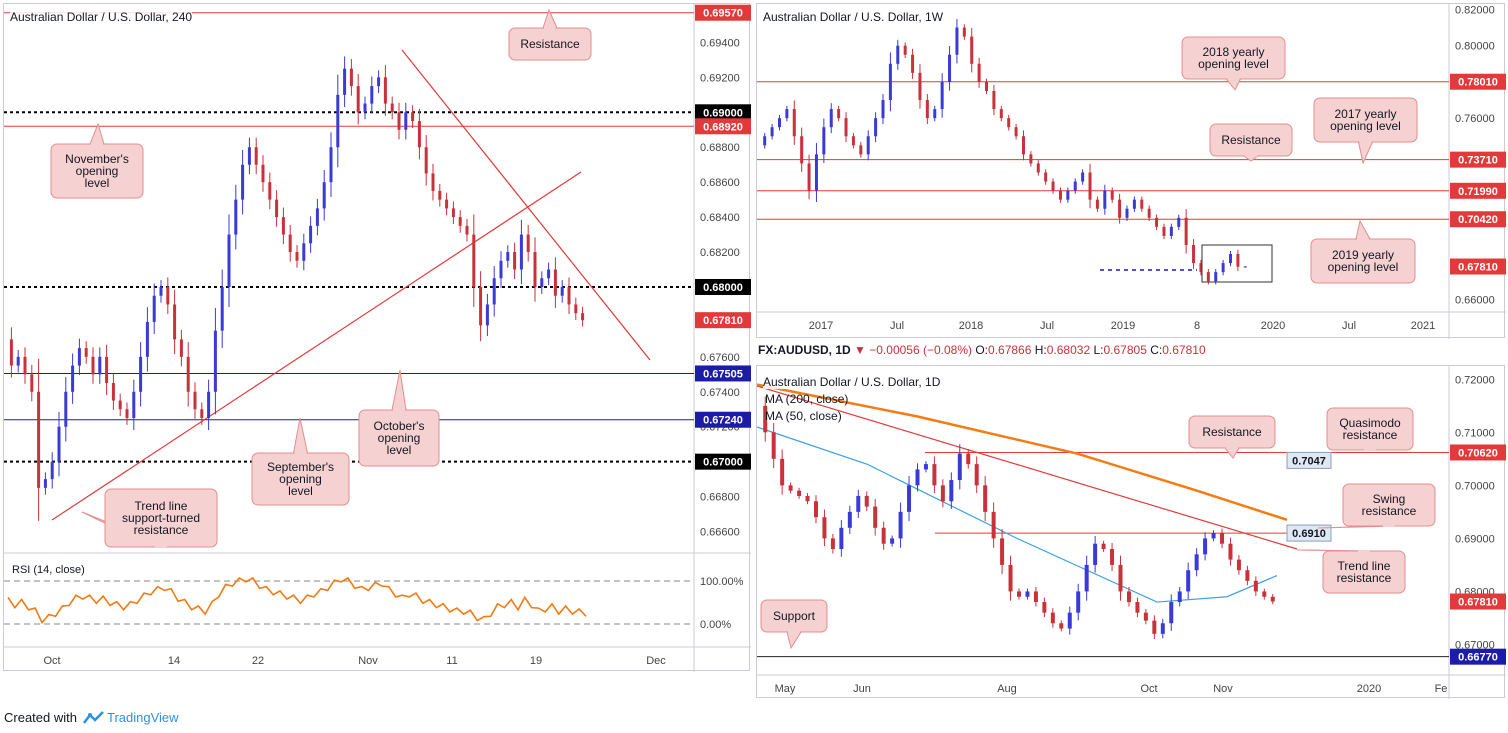 The height and width of the screenshot is (733, 1508). What do you see at coordinates (1364, 566) in the screenshot?
I see `p1d-trendline-callout-text: Trend line` at bounding box center [1364, 566].